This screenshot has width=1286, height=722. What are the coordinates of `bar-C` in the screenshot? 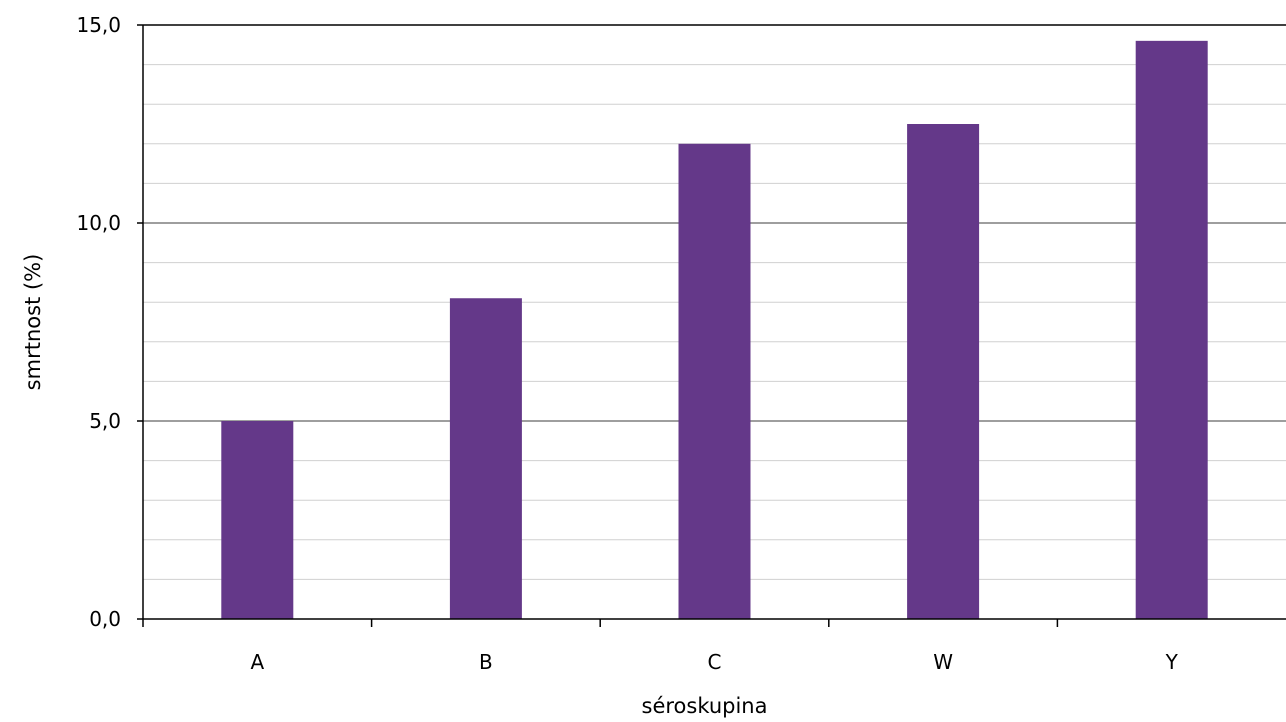 It's located at (714, 381).